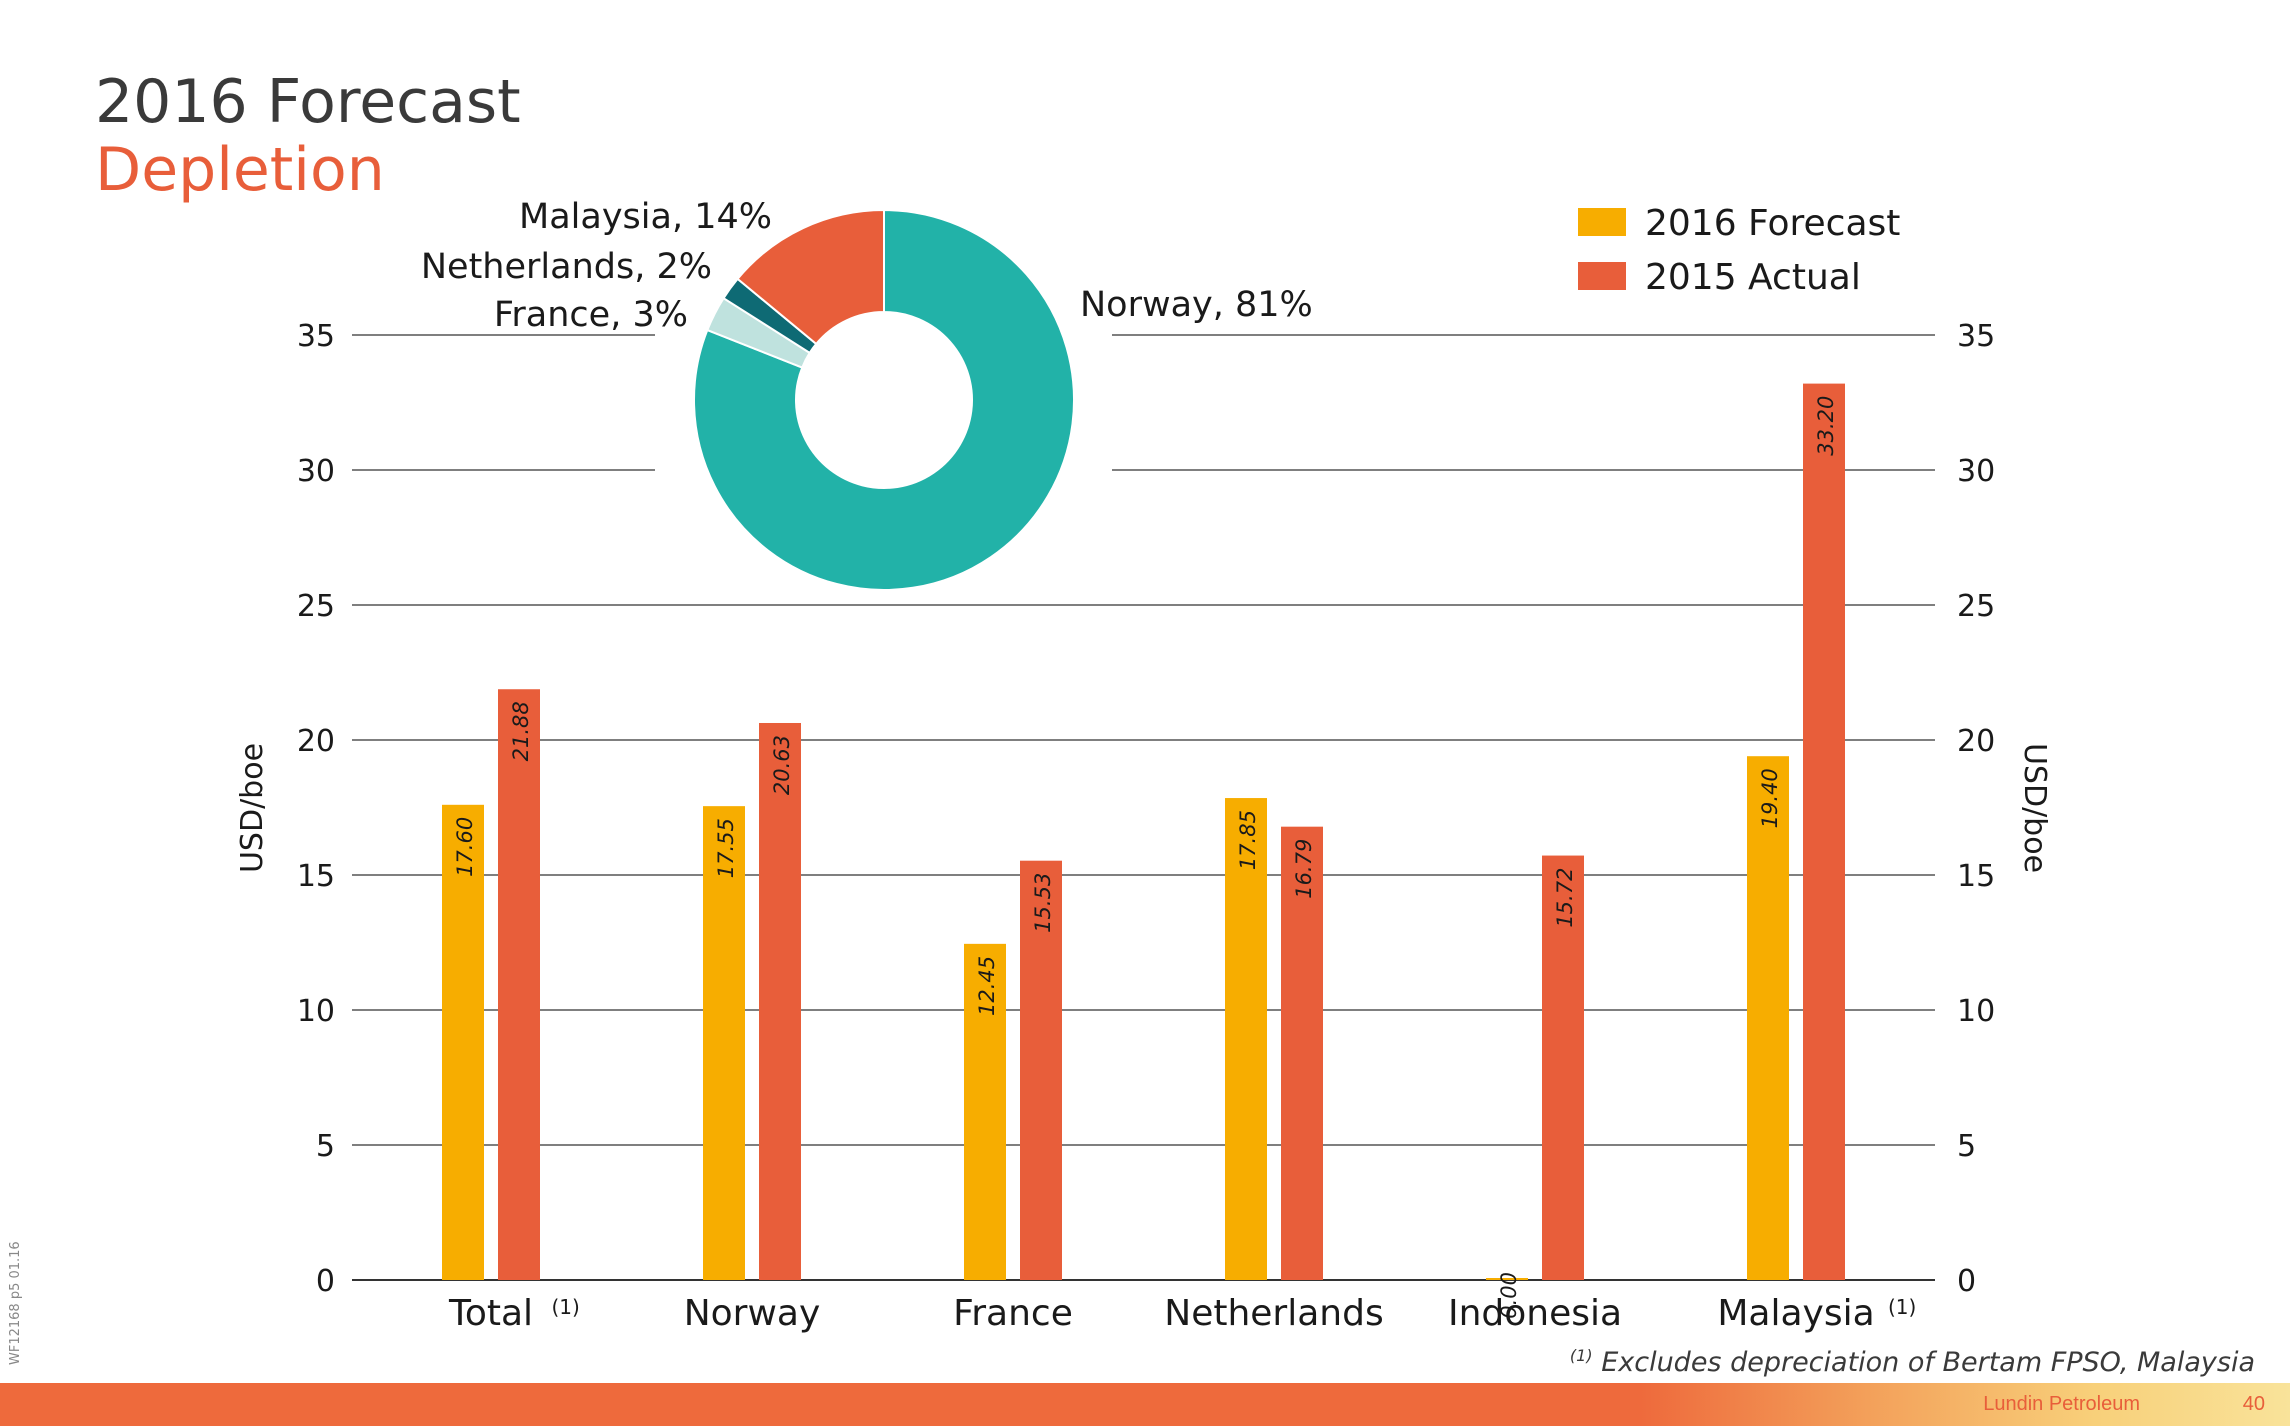 The image size is (2290, 1426). Describe the element at coordinates (1826, 426) in the screenshot. I see `bar-value-label: 33.20` at that location.